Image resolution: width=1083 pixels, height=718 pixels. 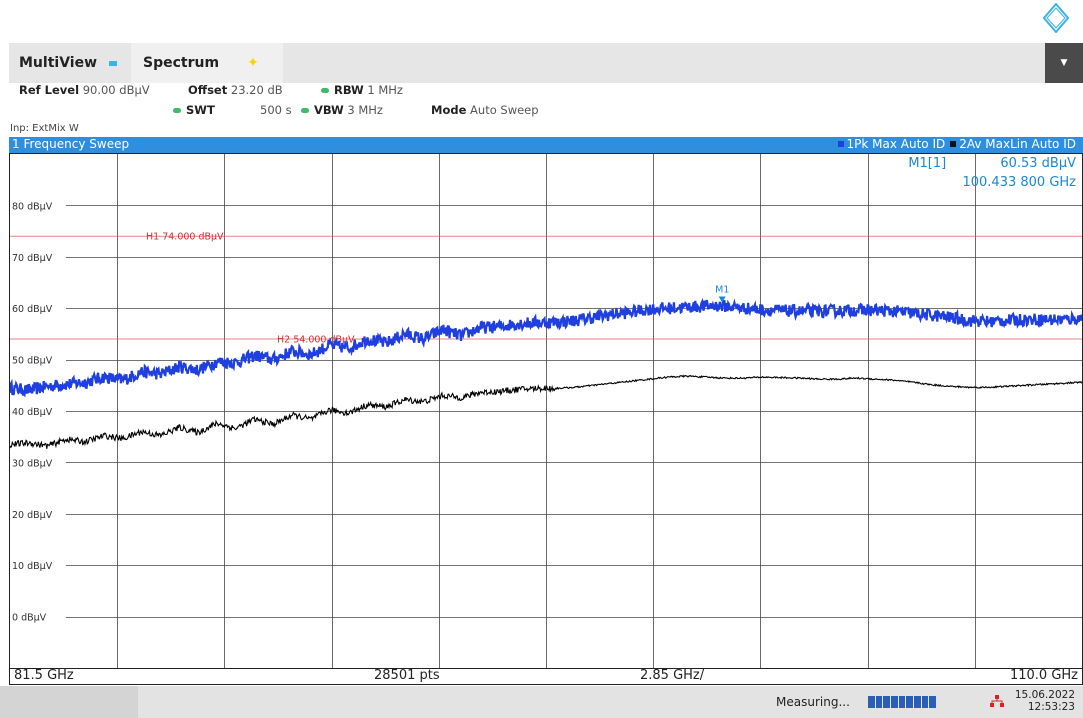 I want to click on swt-coupled-icon, so click(x=177, y=110).